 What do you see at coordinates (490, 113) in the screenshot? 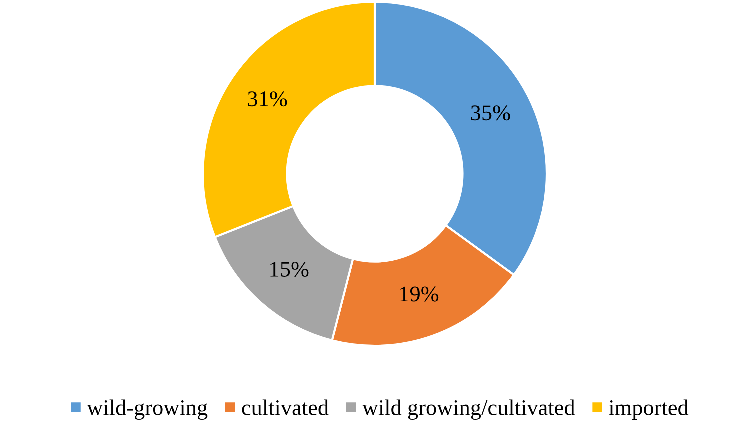
I see `data-label: 35%` at bounding box center [490, 113].